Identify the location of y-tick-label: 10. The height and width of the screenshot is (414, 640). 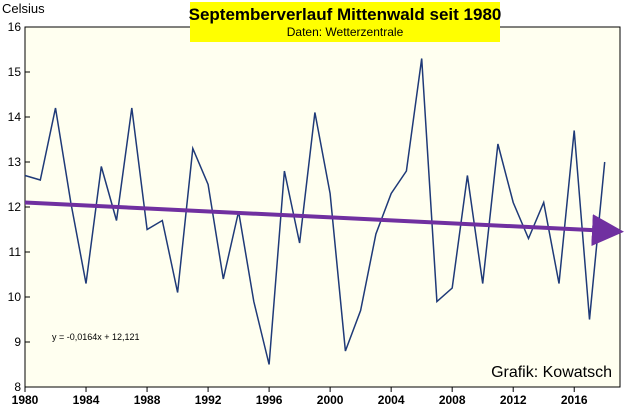
(15, 297).